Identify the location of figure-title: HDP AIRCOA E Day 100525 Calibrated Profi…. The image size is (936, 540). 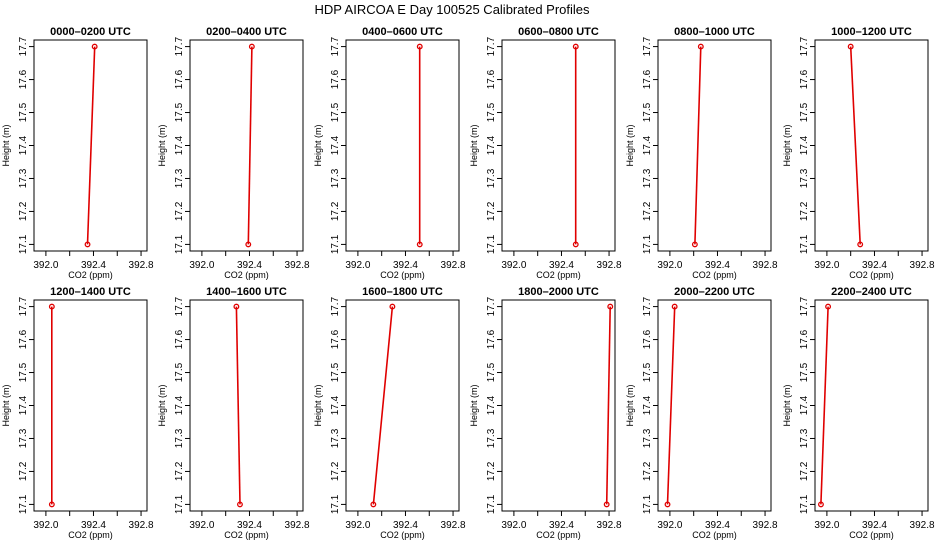
(452, 9).